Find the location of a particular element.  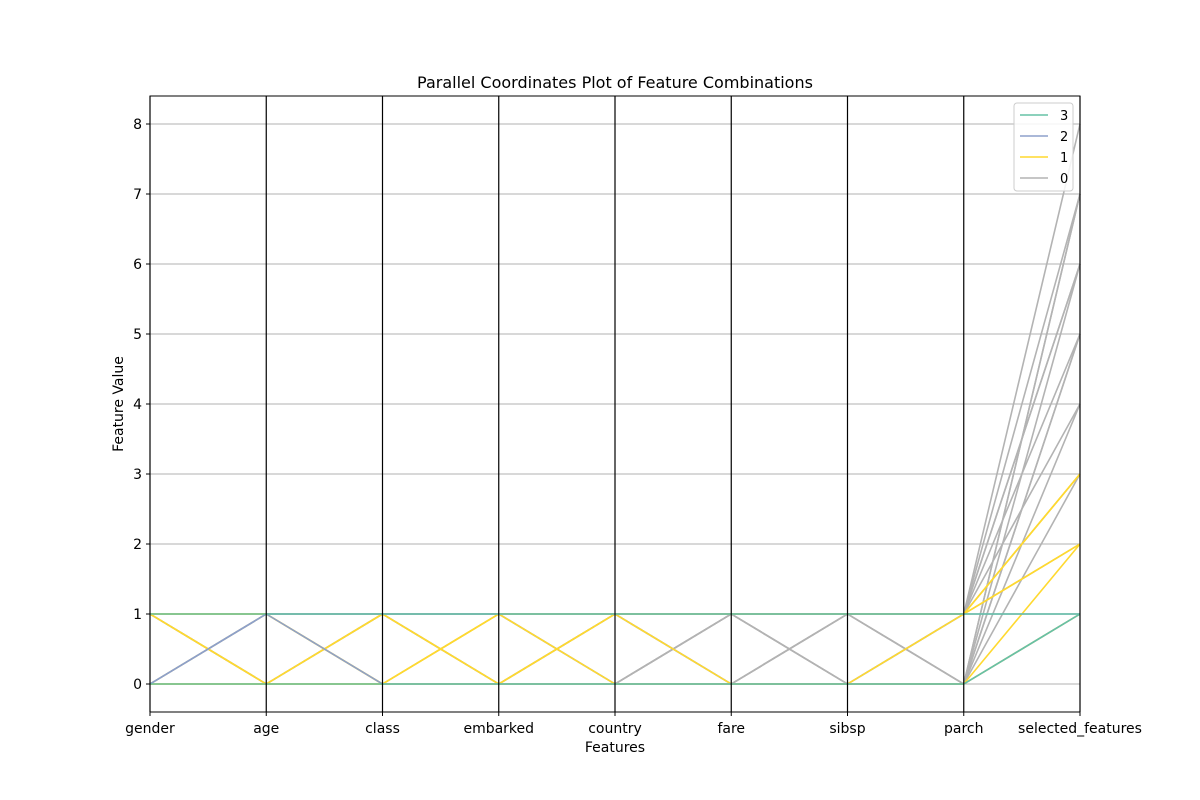

y-tick-label: 0 is located at coordinates (137, 685).